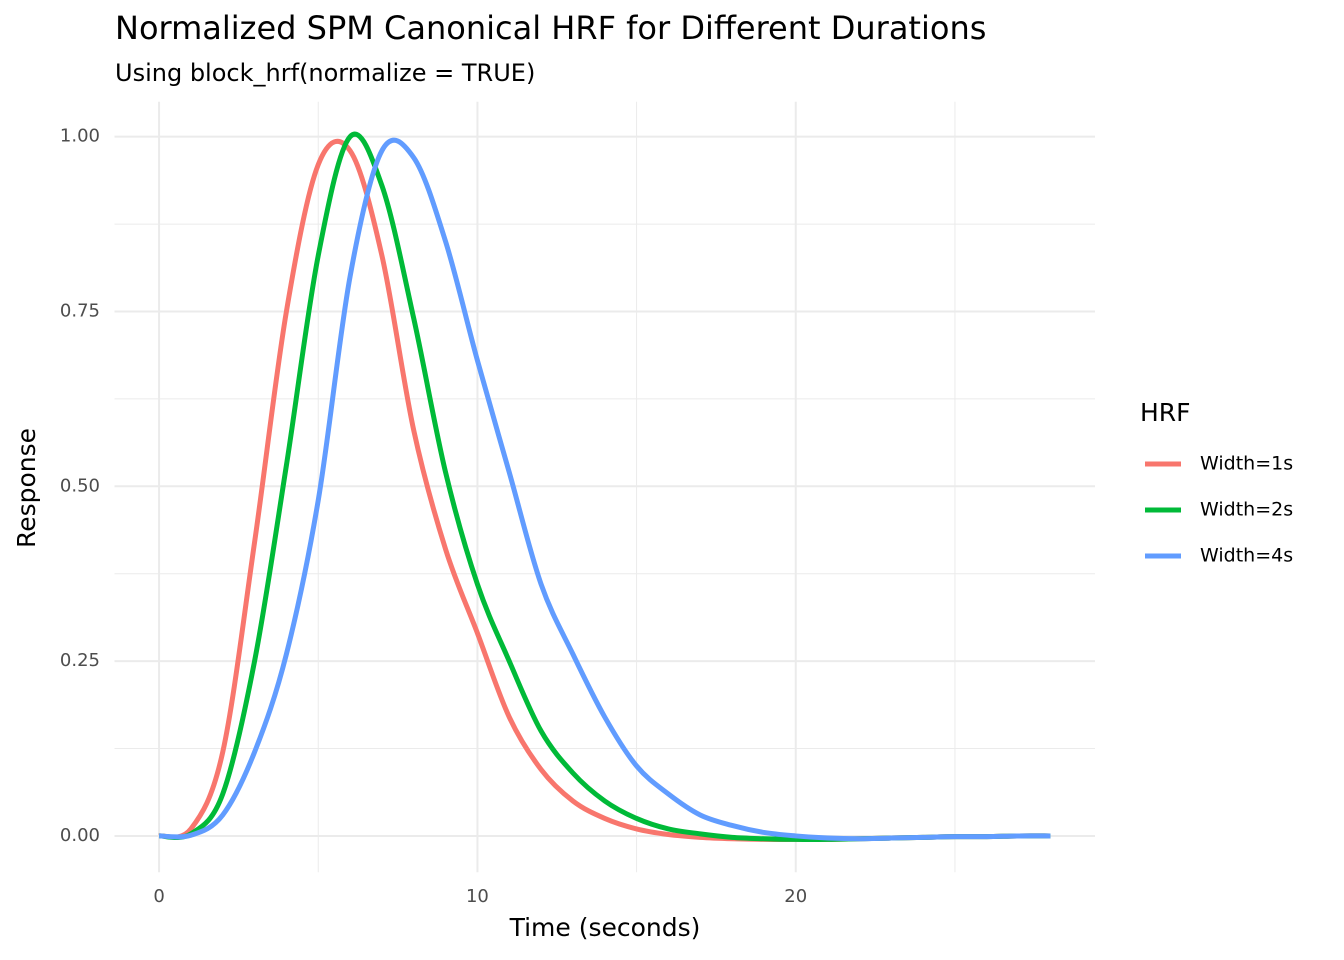  I want to click on legend-label: Width=1s, so click(1246, 464).